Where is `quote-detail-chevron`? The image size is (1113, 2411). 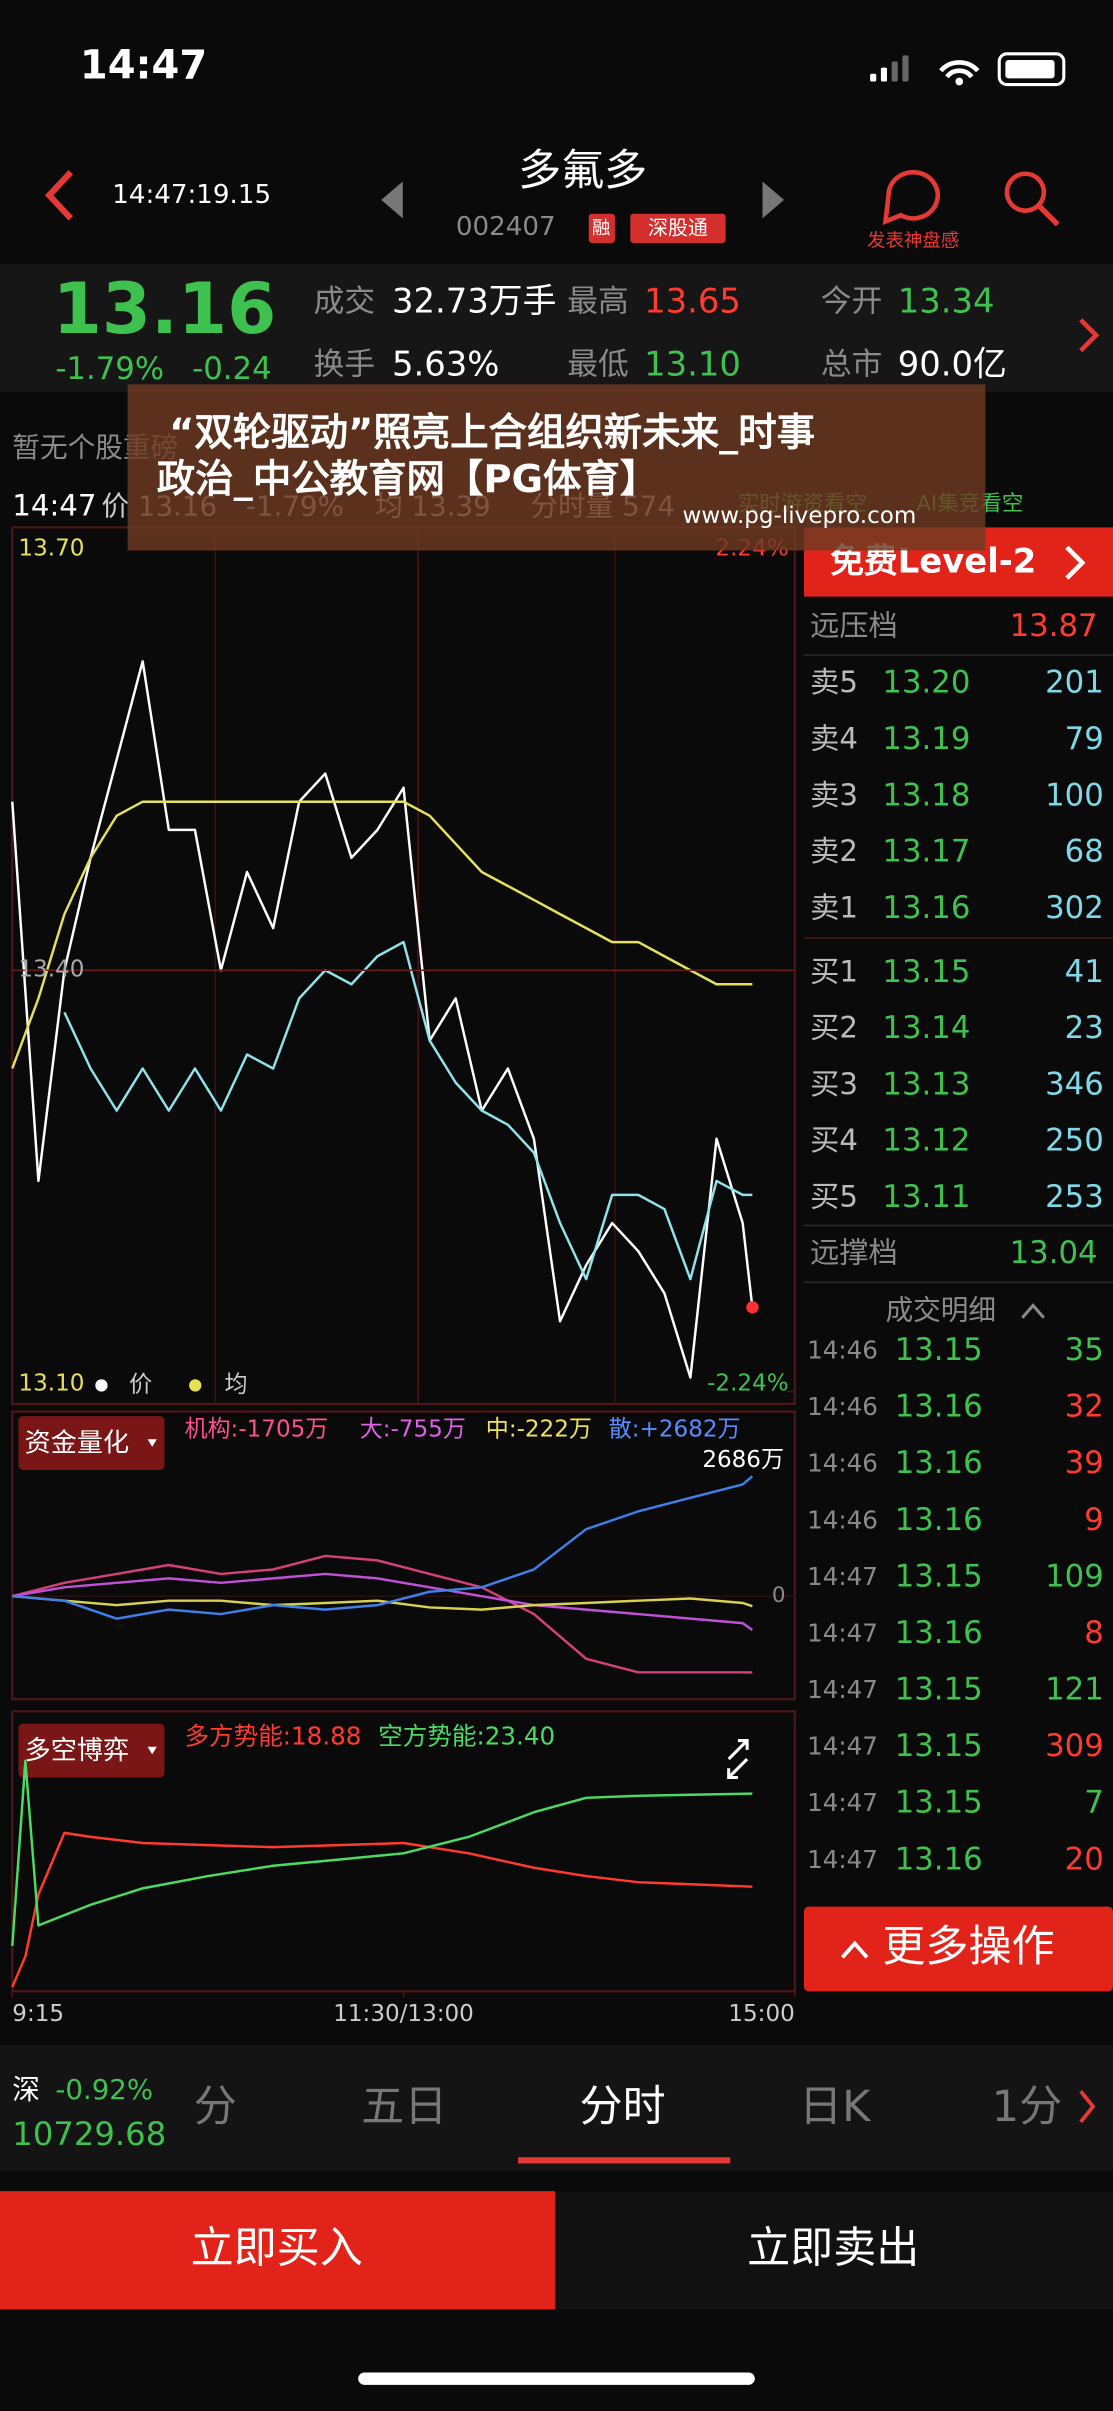
quote-detail-chevron is located at coordinates (1089, 335).